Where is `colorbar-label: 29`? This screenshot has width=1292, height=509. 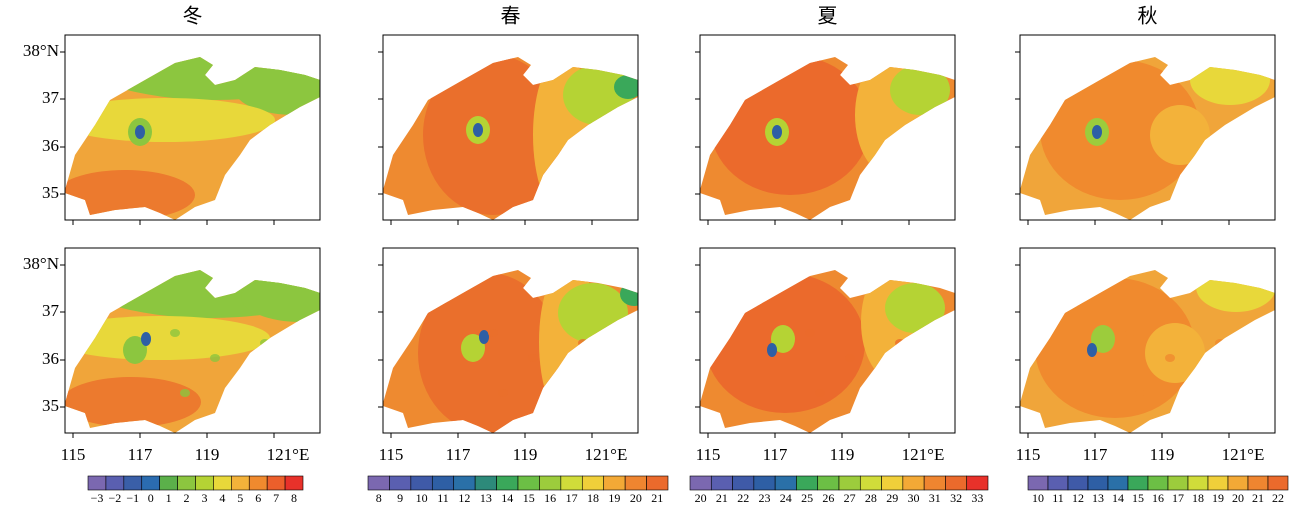
colorbar-label: 29 is located at coordinates (892, 498).